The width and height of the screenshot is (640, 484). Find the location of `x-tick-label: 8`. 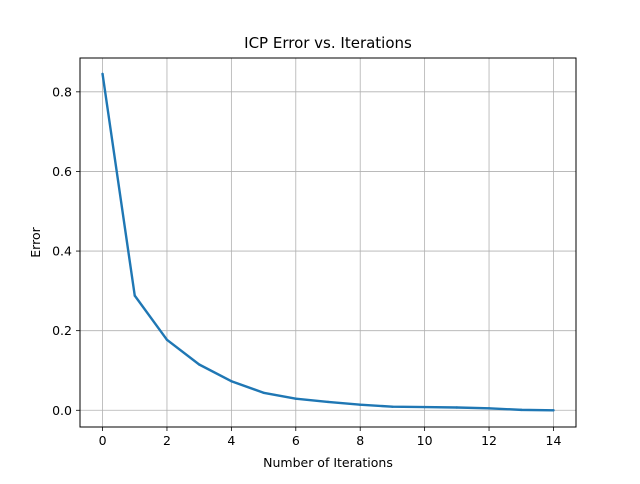

x-tick-label: 8 is located at coordinates (360, 440).